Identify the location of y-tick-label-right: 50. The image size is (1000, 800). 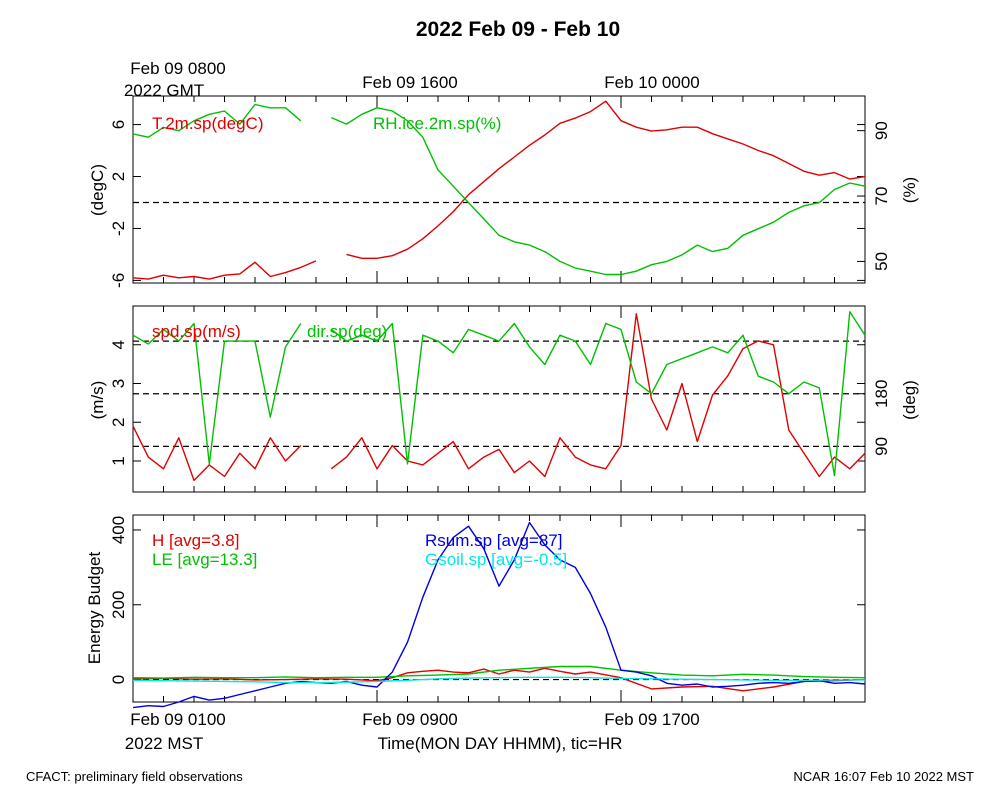
(881, 261).